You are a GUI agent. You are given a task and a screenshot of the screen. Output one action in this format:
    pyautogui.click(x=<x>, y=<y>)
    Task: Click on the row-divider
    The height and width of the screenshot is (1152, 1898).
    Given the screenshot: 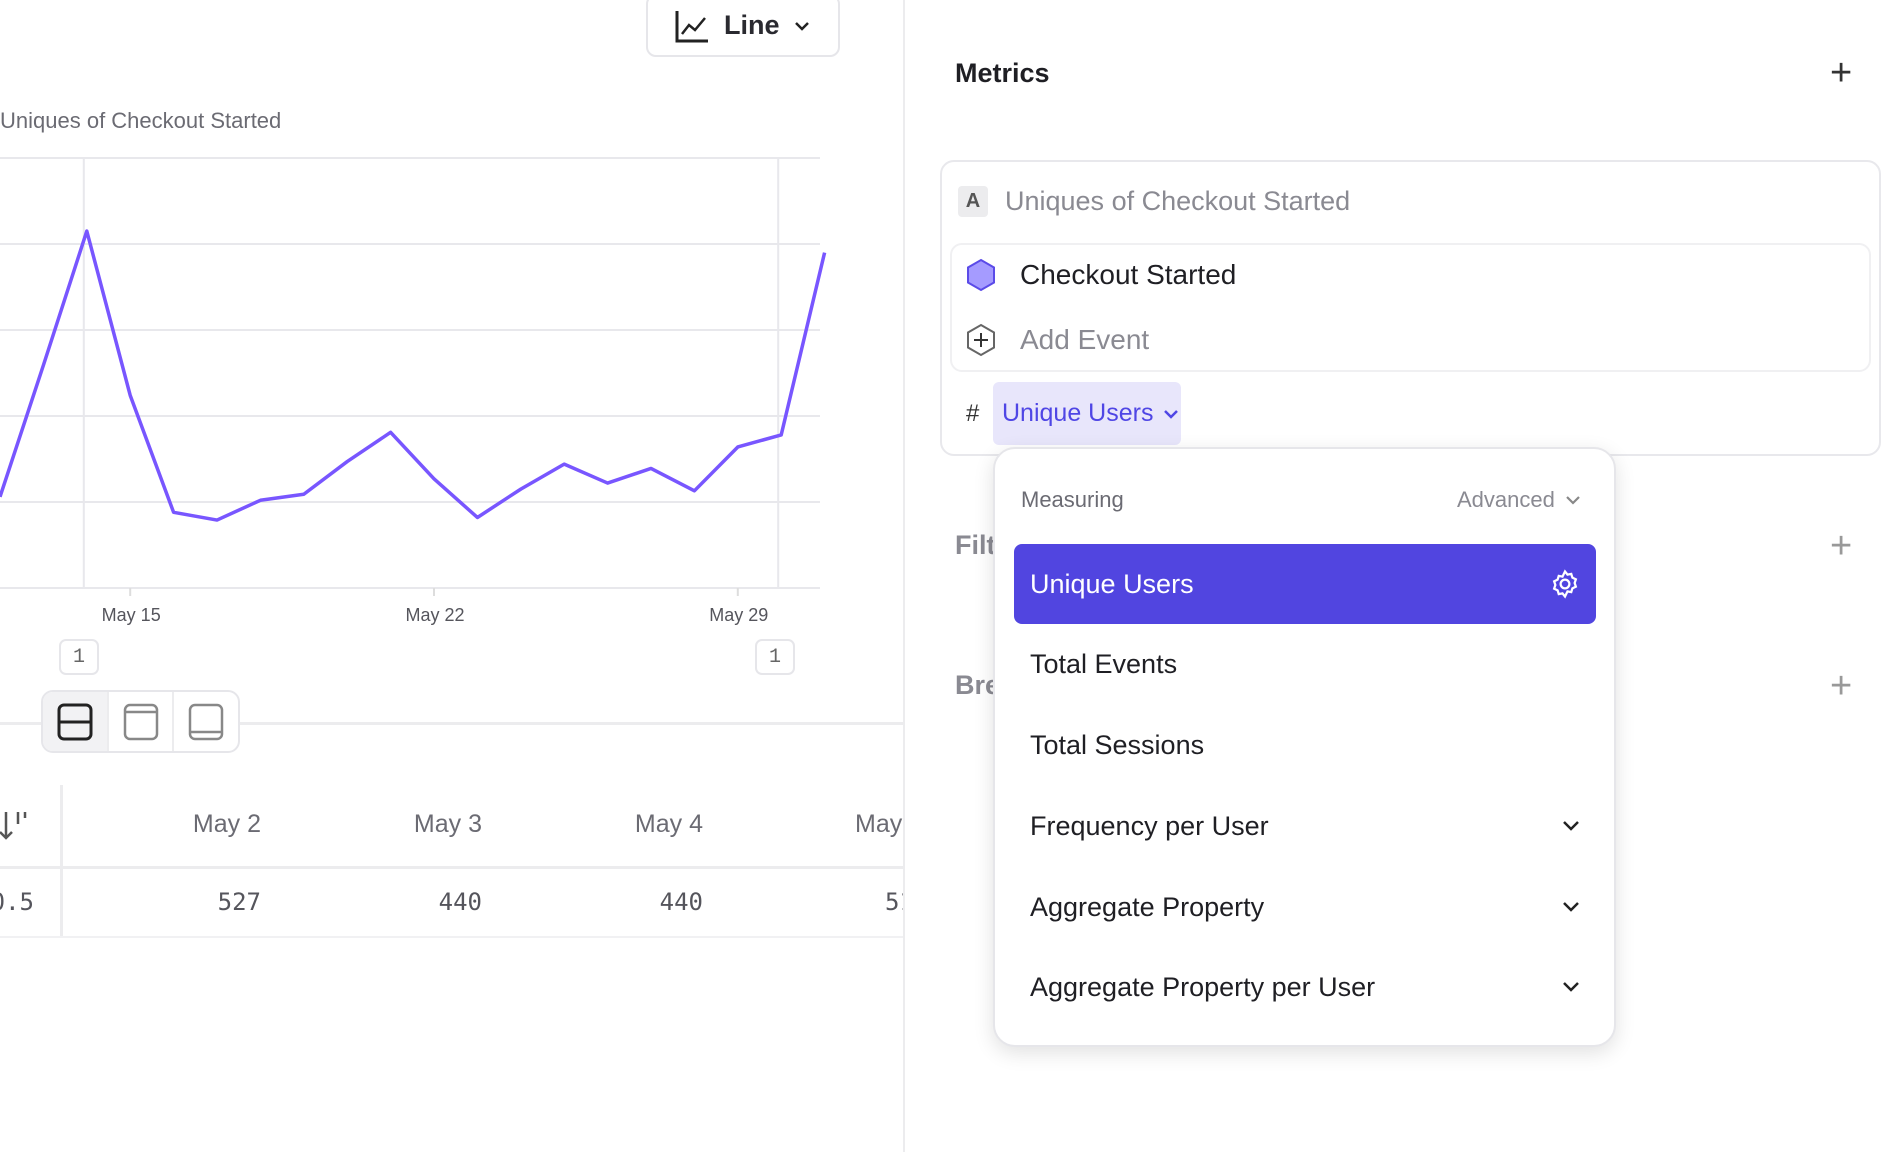 What is the action you would take?
    pyautogui.click(x=451, y=937)
    